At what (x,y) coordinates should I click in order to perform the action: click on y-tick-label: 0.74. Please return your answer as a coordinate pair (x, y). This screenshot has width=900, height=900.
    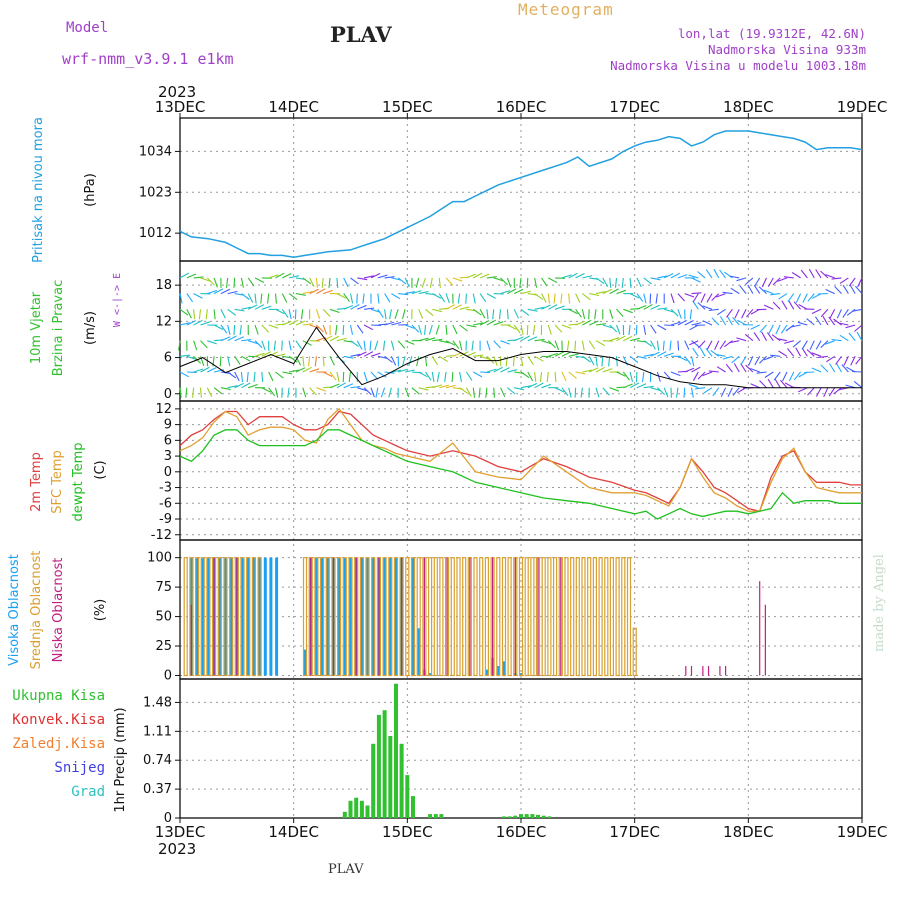
    Looking at the image, I should click on (157, 760).